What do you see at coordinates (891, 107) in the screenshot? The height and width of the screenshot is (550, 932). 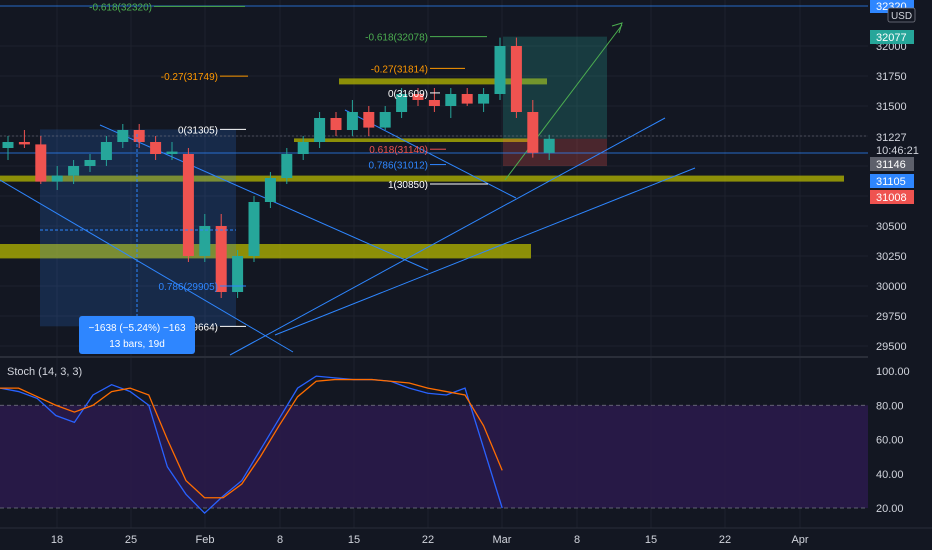 I see `price-tick-label: 31500` at bounding box center [891, 107].